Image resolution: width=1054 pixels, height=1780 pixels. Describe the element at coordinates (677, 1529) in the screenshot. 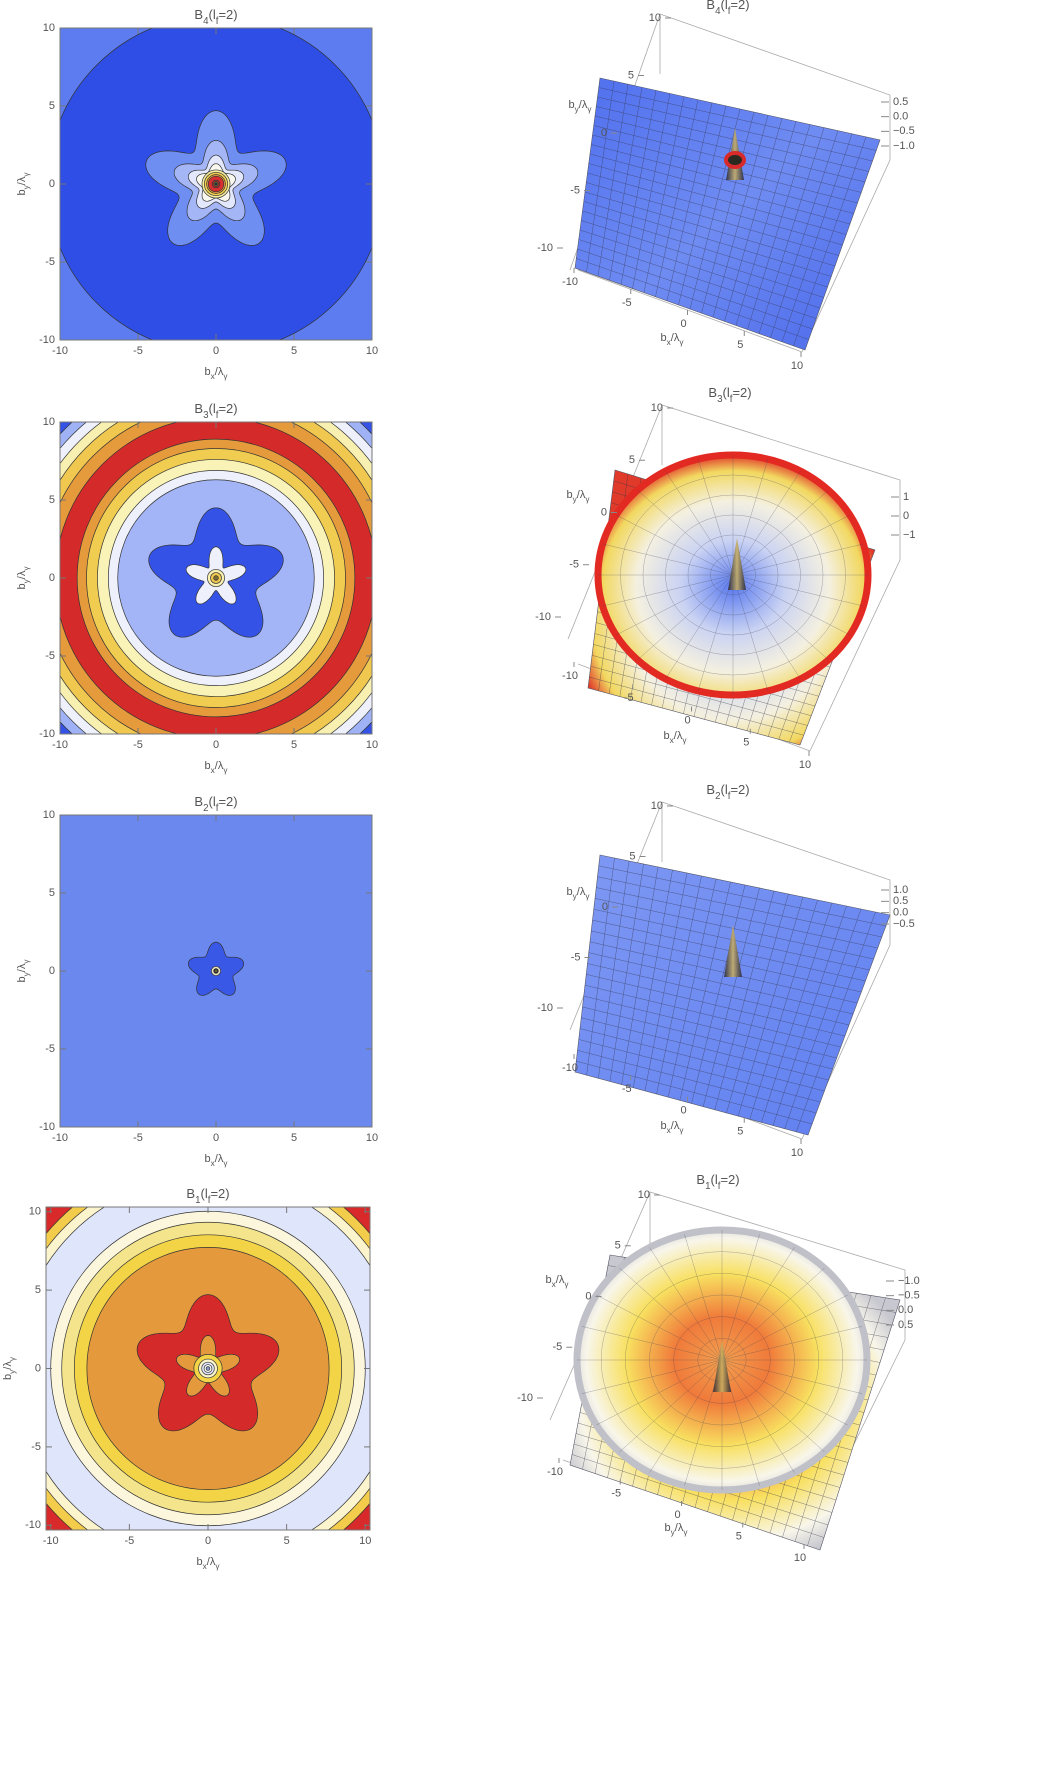

I see `x-axis-label: by/λγ` at that location.